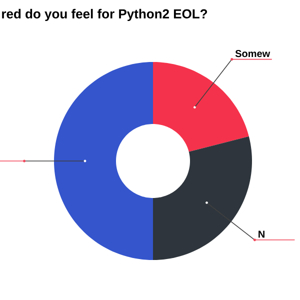 The height and width of the screenshot is (300, 300). What do you see at coordinates (105, 15) in the screenshot?
I see `chart-title: red do you feel for Python2 EOL?` at bounding box center [105, 15].